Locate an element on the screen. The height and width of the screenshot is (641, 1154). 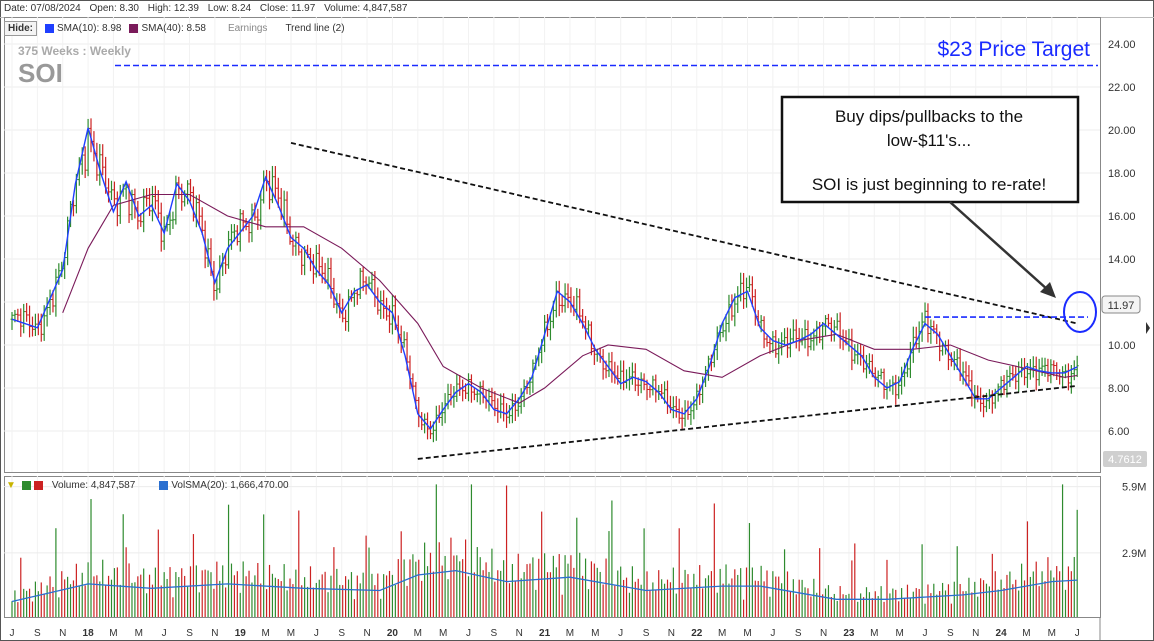
hide-button: Hide: is located at coordinates (20, 28).